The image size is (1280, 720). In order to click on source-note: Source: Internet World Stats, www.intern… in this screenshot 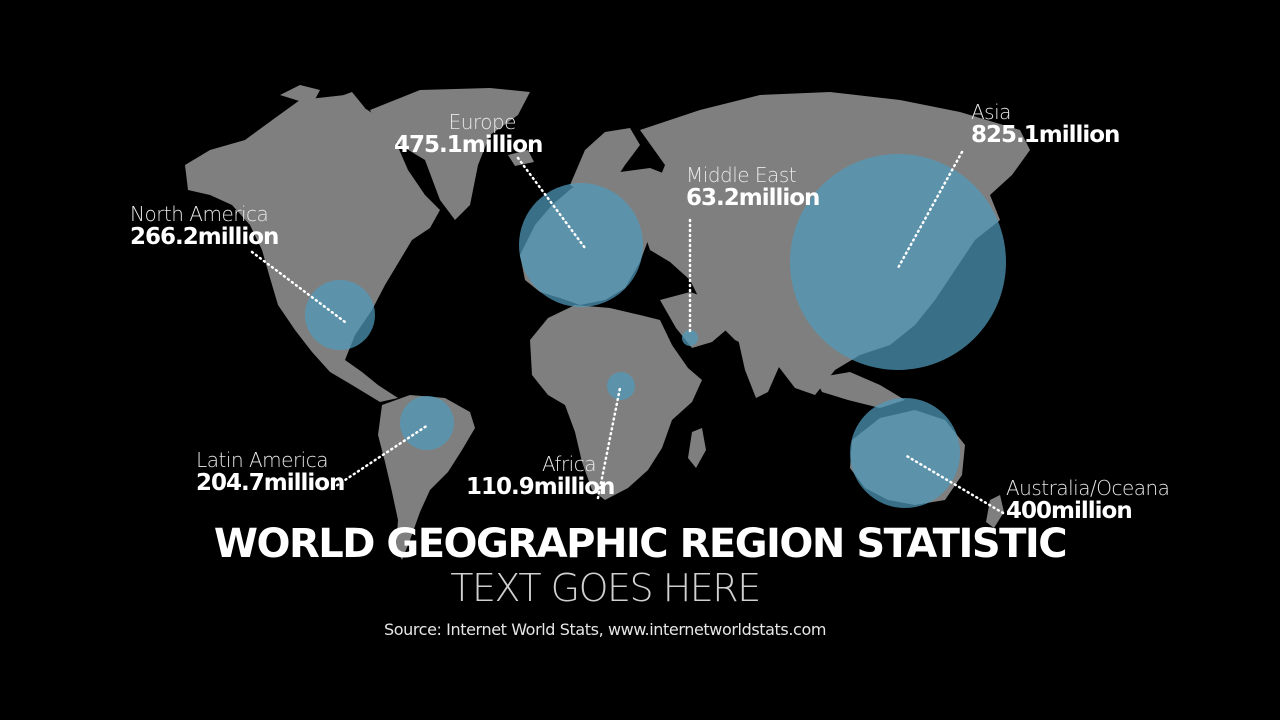, I will do `click(605, 629)`.